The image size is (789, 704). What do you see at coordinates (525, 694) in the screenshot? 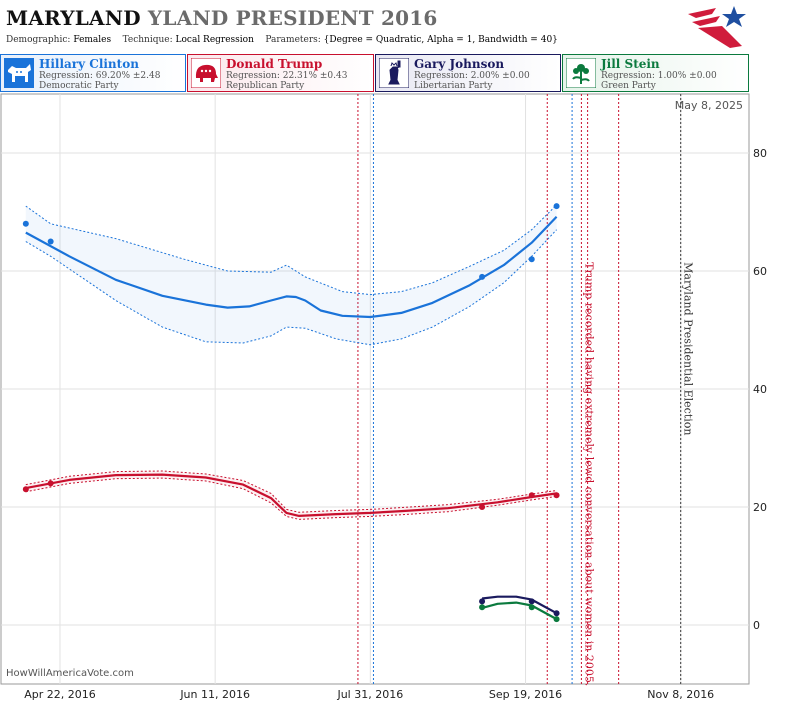
I see `x-tick-label: Sep 19, 2016` at bounding box center [525, 694].